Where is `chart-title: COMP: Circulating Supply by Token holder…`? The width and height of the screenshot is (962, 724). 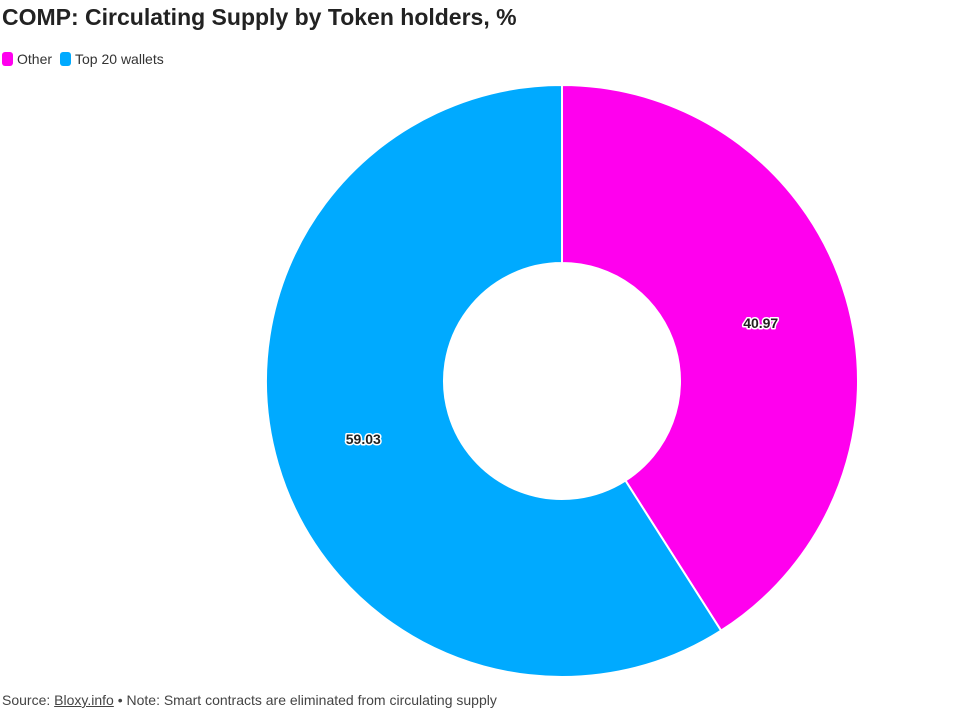
chart-title: COMP: Circulating Supply by Token holder… is located at coordinates (259, 17).